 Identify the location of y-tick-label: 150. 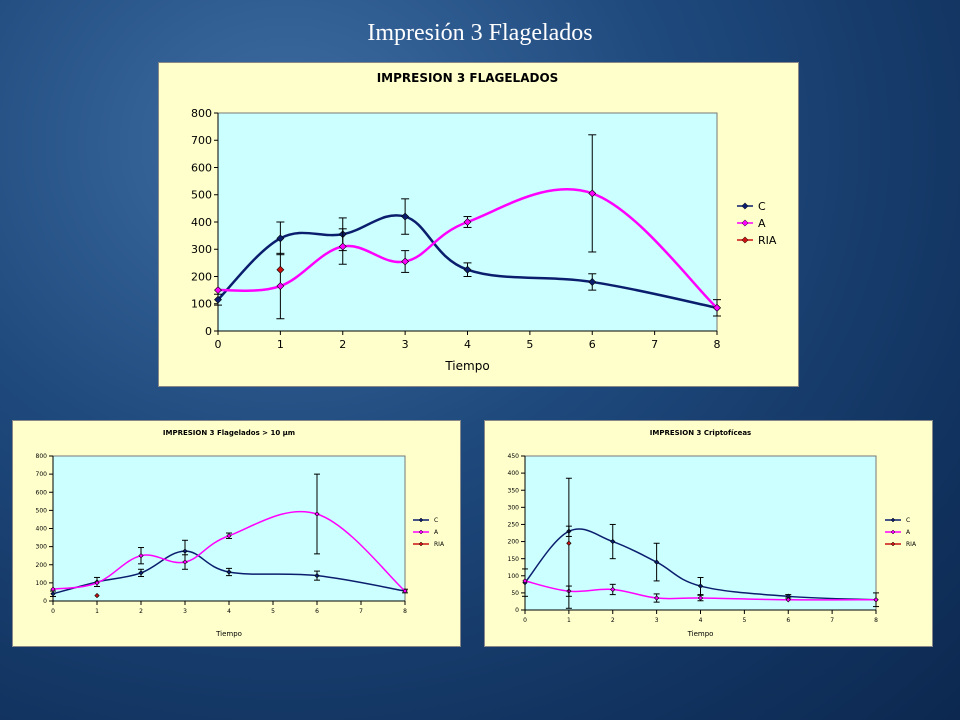
(514, 559).